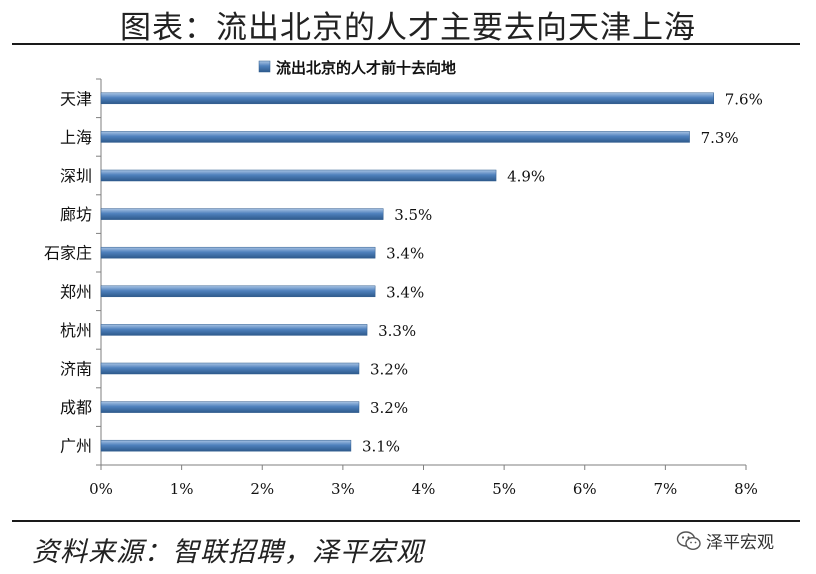 Image resolution: width=816 pixels, height=574 pixels. What do you see at coordinates (585, 489) in the screenshot?
I see `x-tick-label: 6%` at bounding box center [585, 489].